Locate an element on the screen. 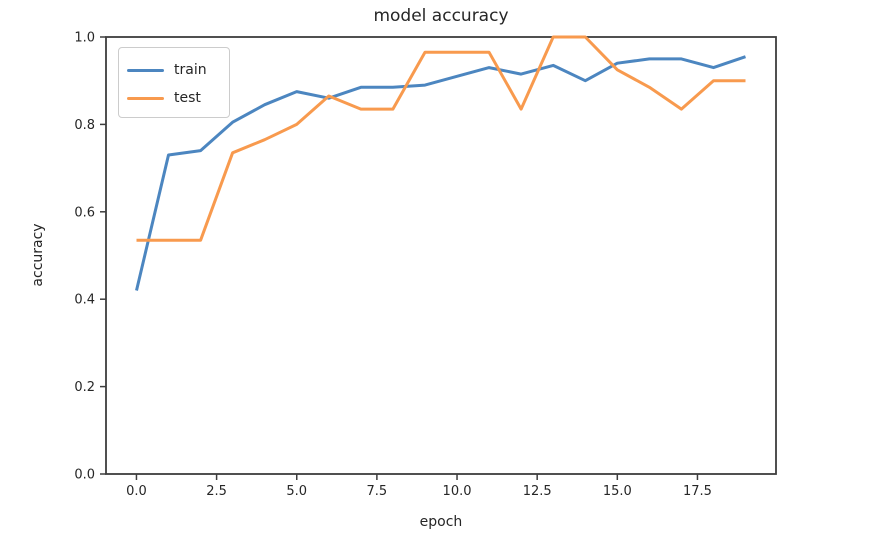 This screenshot has width=890, height=560. x-tick-label: 7.5 is located at coordinates (377, 491).